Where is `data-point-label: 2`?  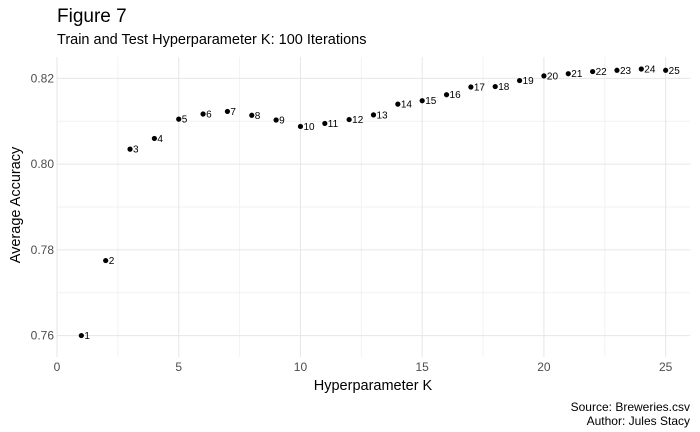
data-point-label: 2 is located at coordinates (112, 261).